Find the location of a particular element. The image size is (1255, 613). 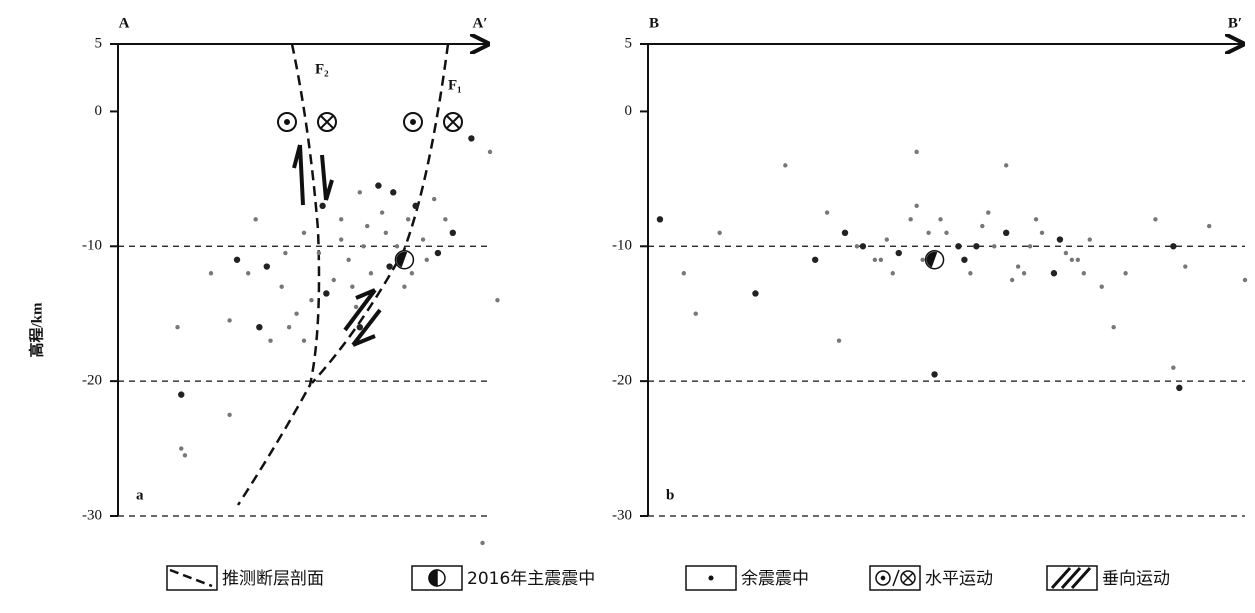

legend-label: 2016年主震震中 is located at coordinates (531, 579).